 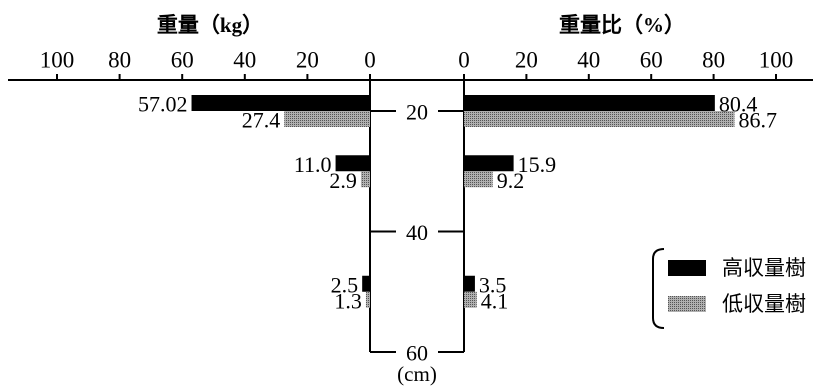 I want to click on data-label: 2.9, so click(x=343, y=180).